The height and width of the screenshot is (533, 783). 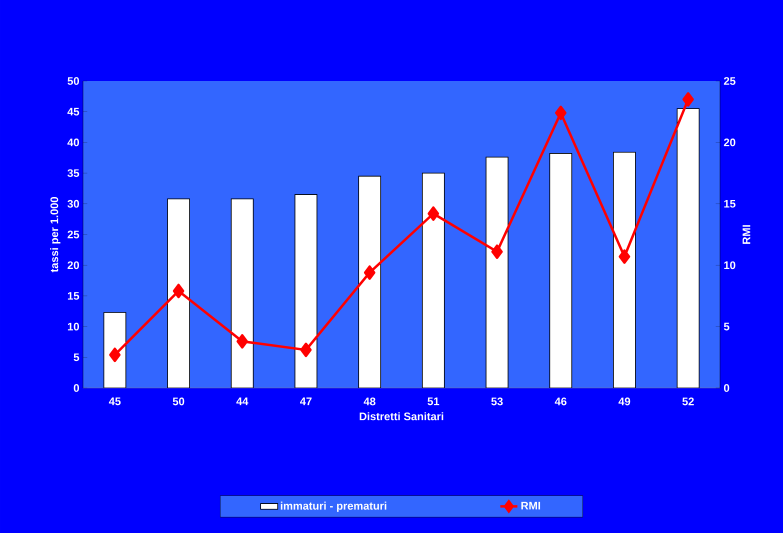 I want to click on y2-tick-label: 5, so click(x=727, y=326).